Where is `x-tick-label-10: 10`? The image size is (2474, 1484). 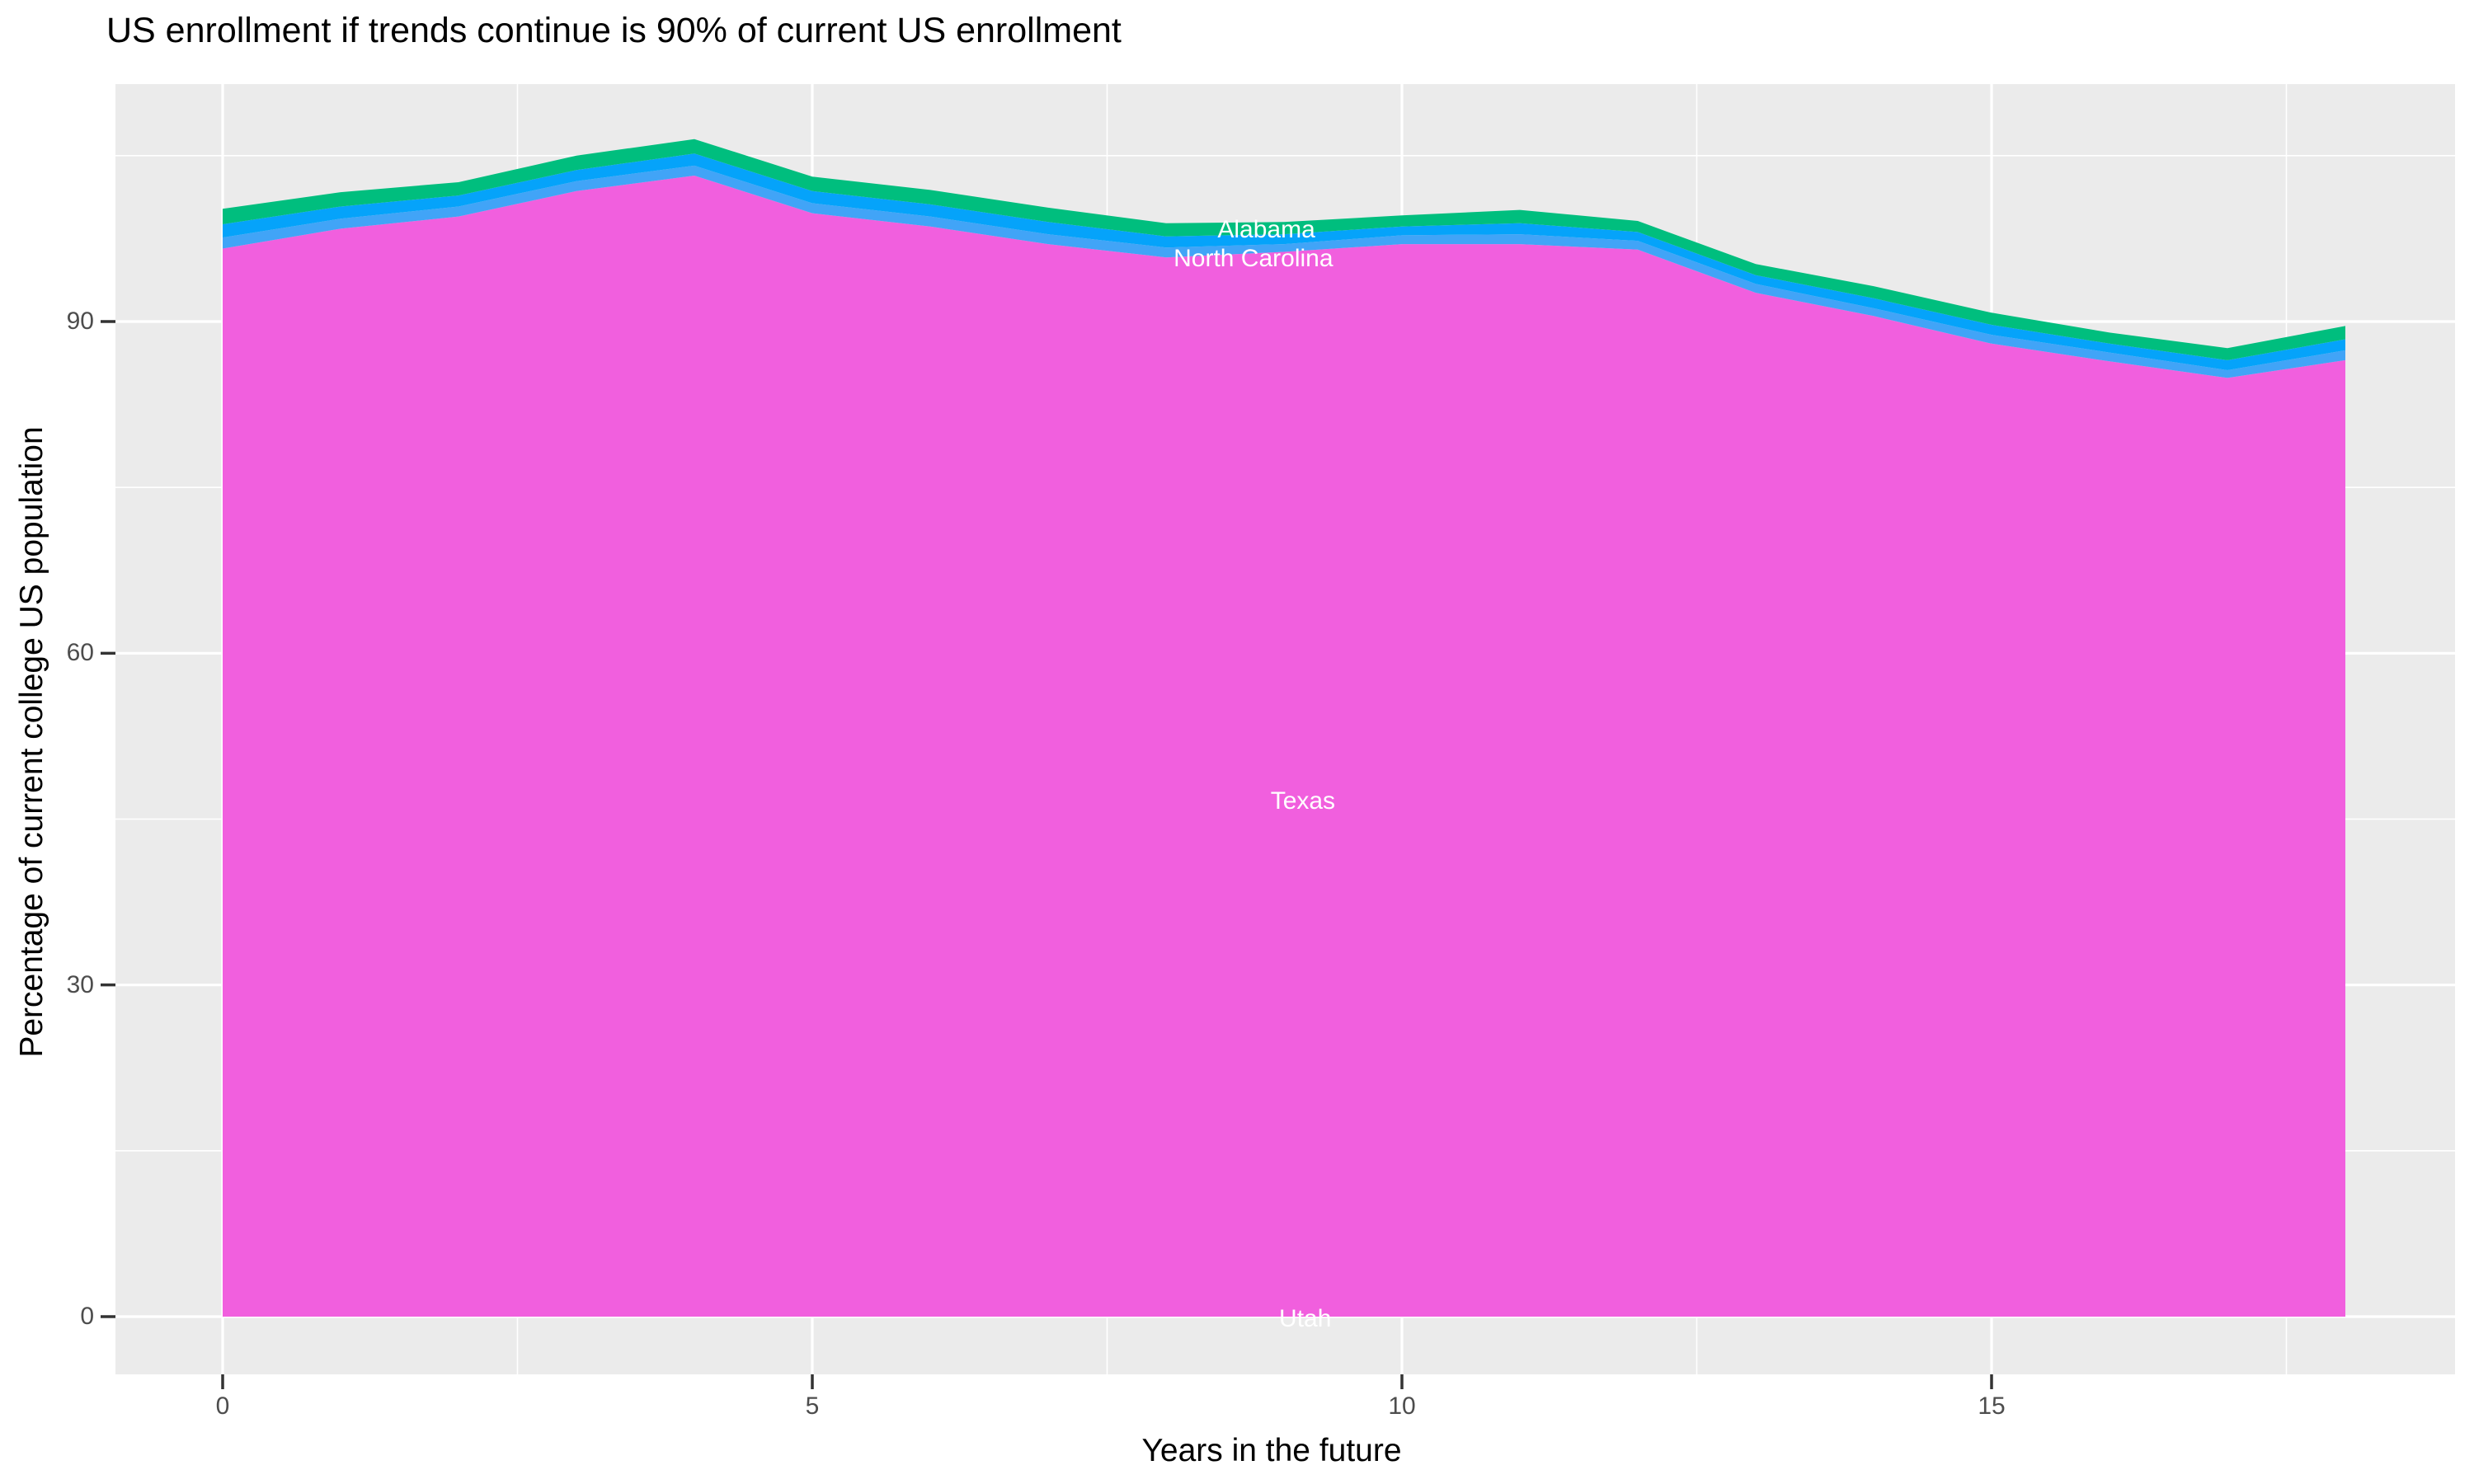
x-tick-label-10: 10 is located at coordinates (1402, 1406).